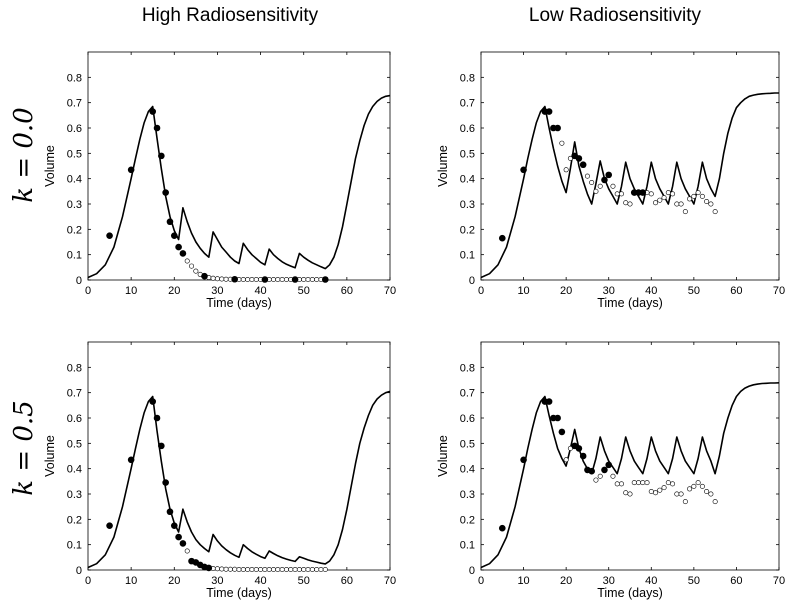 This screenshot has width=786, height=607. I want to click on x-tick-label: 40, so click(260, 291).